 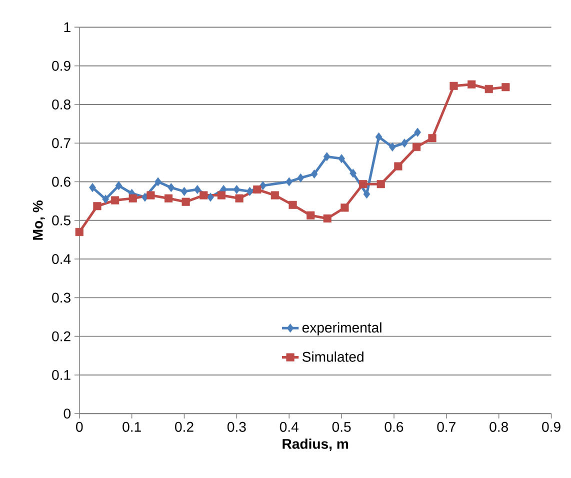 What do you see at coordinates (446, 427) in the screenshot?
I see `x-tick-label: 0.7` at bounding box center [446, 427].